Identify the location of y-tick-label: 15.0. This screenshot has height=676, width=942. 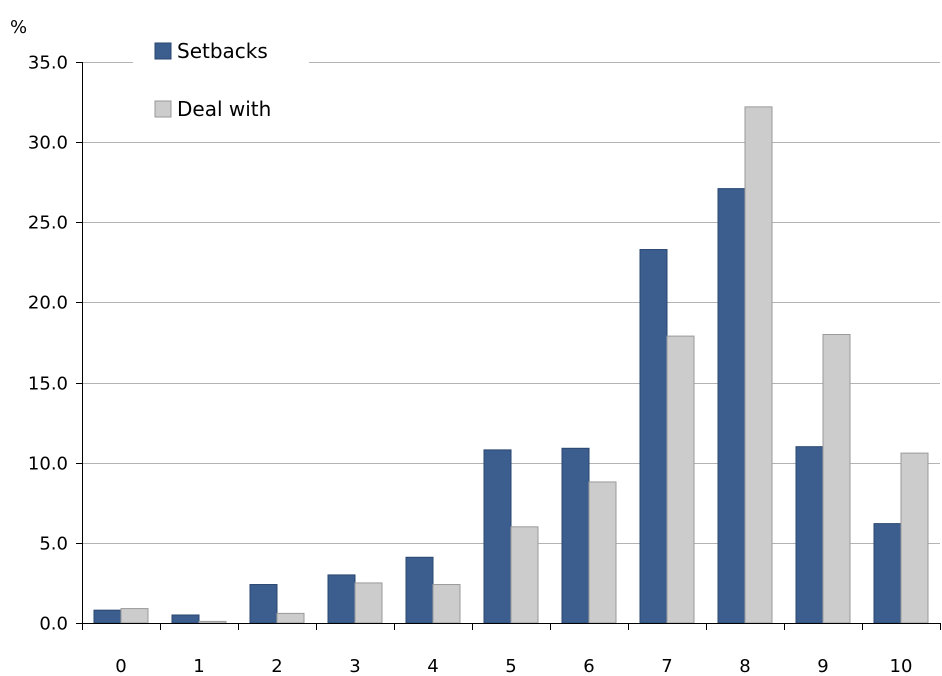
(48, 384).